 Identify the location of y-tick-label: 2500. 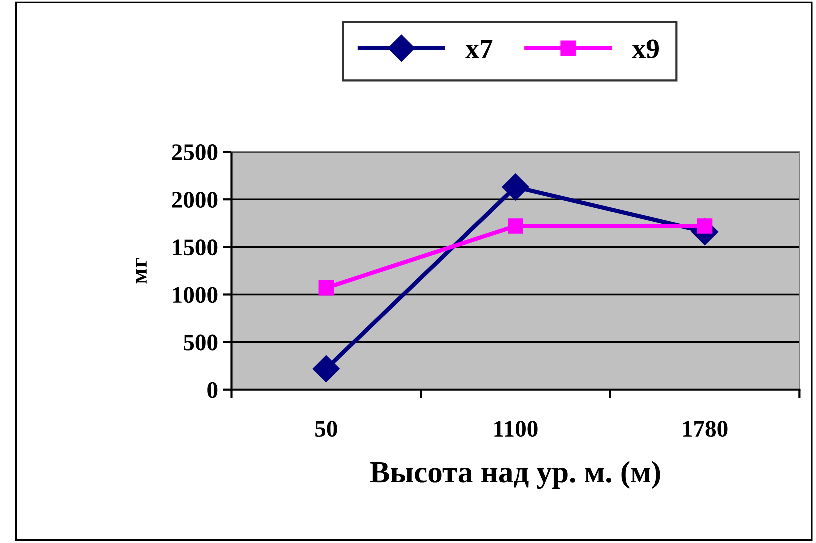
(195, 152).